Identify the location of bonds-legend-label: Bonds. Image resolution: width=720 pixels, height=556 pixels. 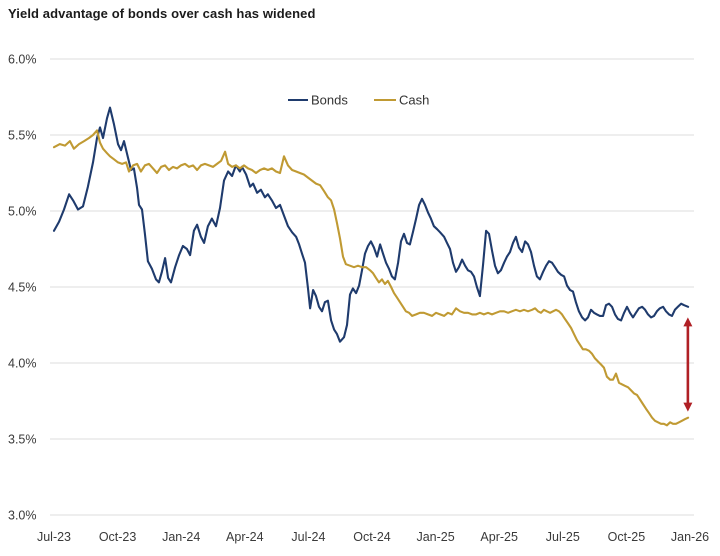
(329, 100).